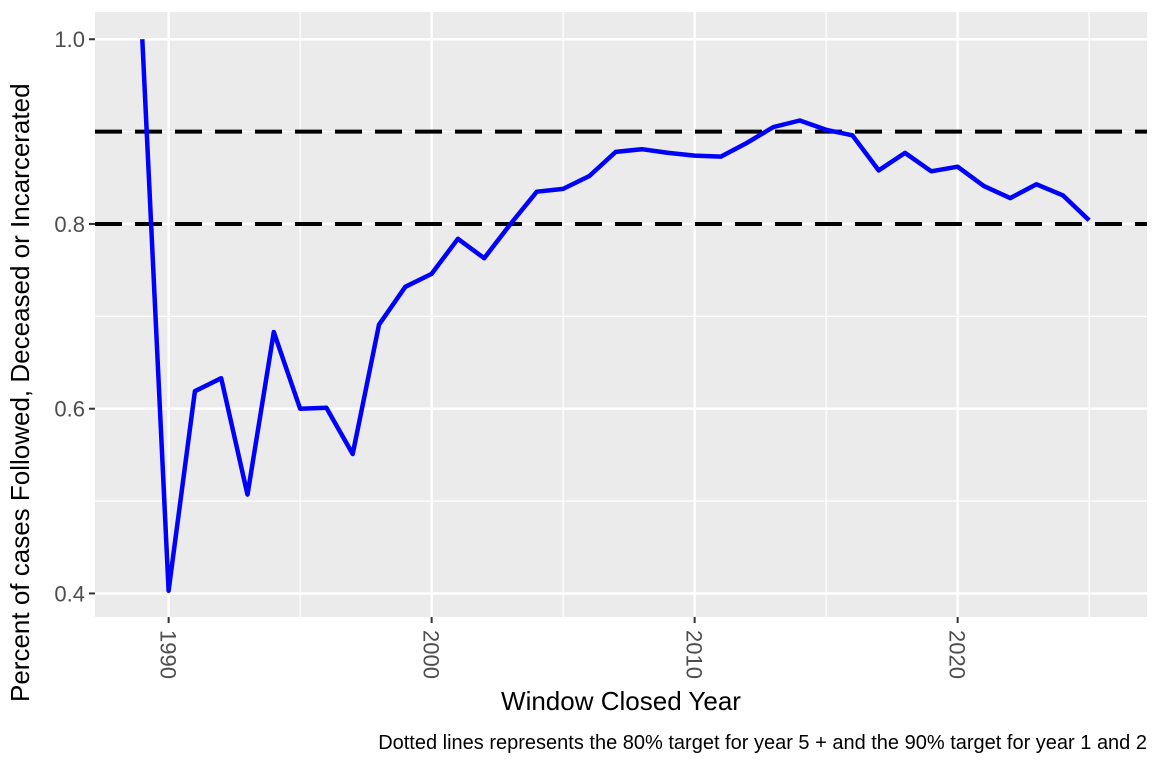  Describe the element at coordinates (621, 701) in the screenshot. I see `x-axis-title: Window Closed Year` at that location.